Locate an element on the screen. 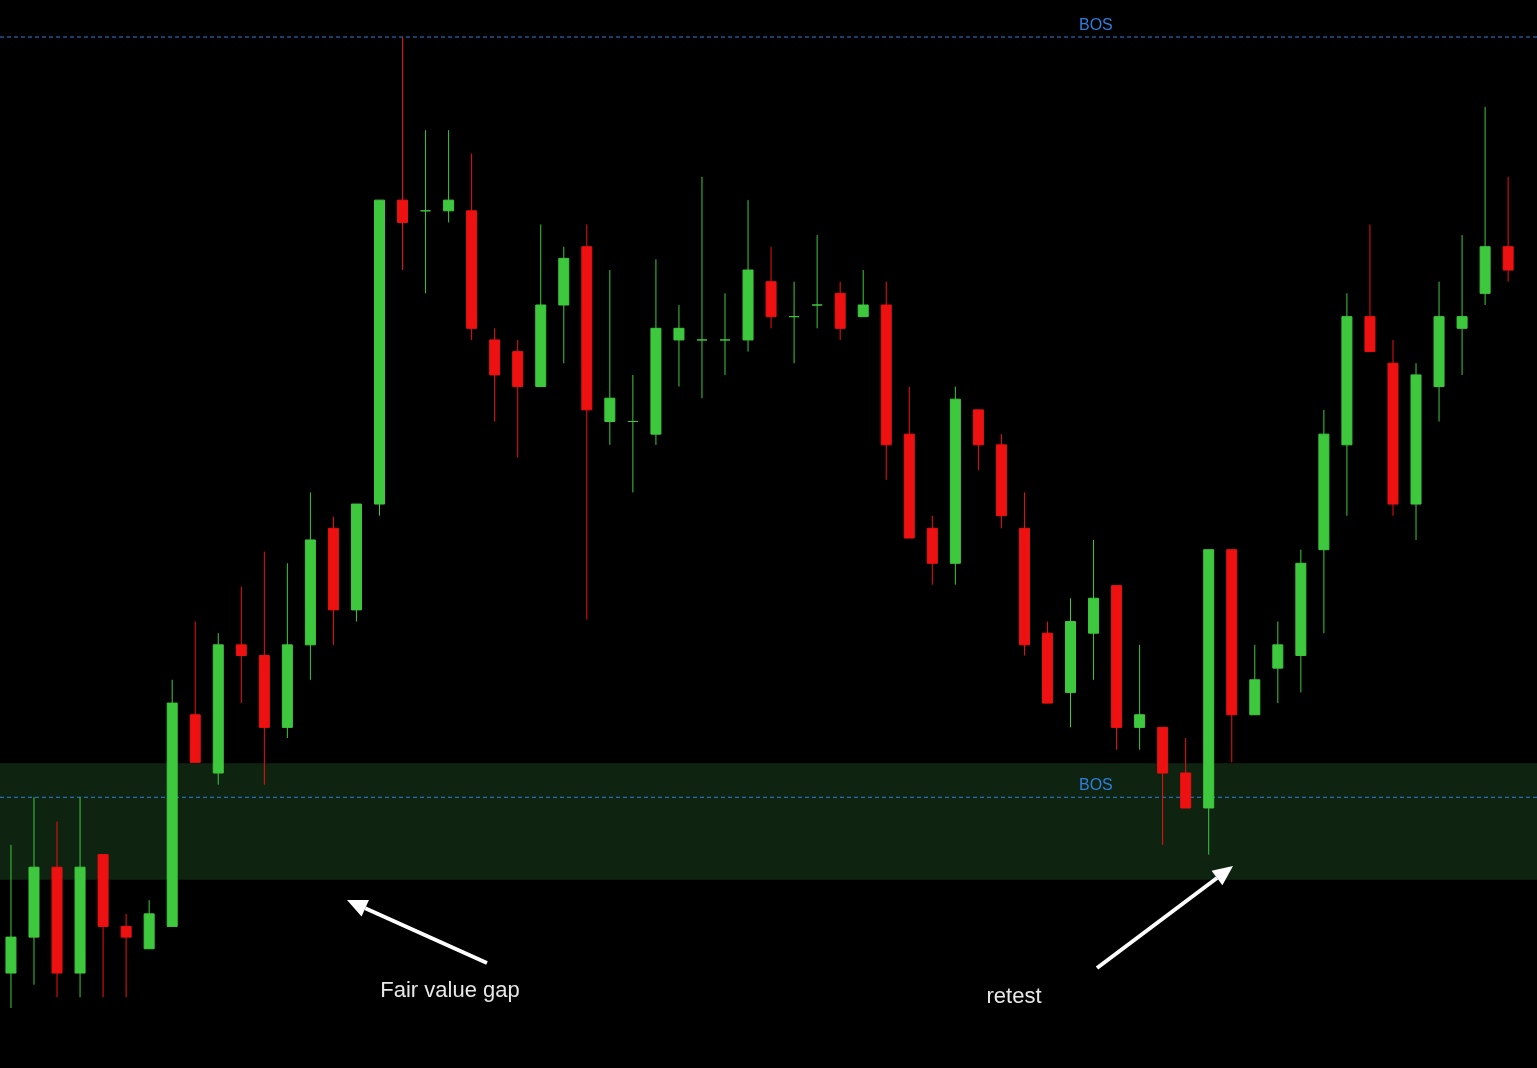 Image resolution: width=1537 pixels, height=1068 pixels. annotation: retest is located at coordinates (1014, 995).